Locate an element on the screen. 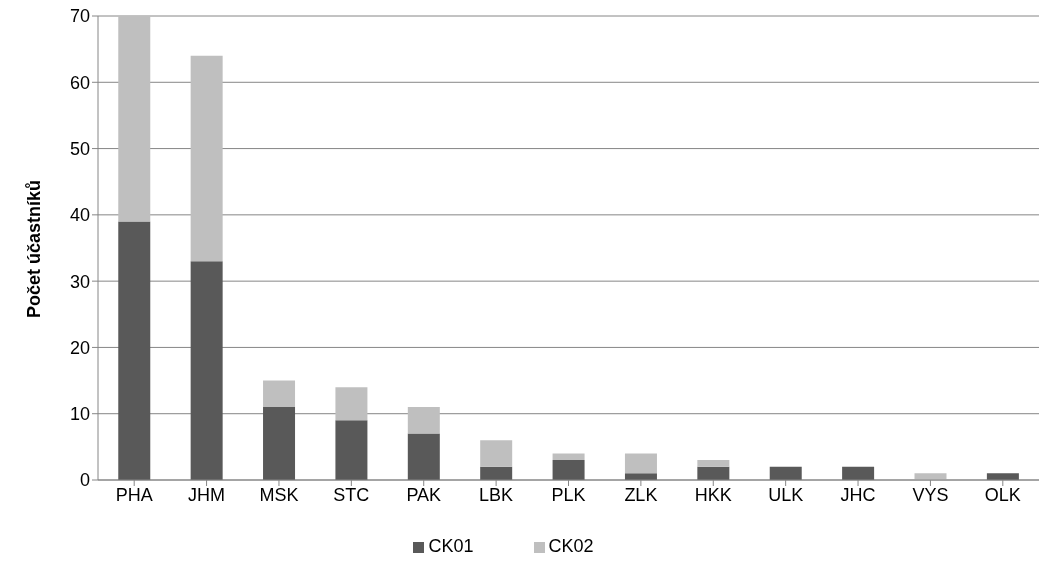 The image size is (1057, 575). x-tick-label: ZLK is located at coordinates (641, 494).